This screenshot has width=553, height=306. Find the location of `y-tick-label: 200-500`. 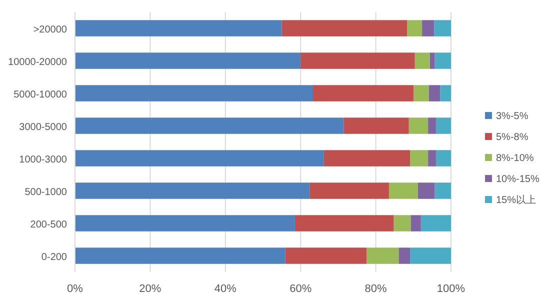

y-tick-label: 200-500 is located at coordinates (49, 224).